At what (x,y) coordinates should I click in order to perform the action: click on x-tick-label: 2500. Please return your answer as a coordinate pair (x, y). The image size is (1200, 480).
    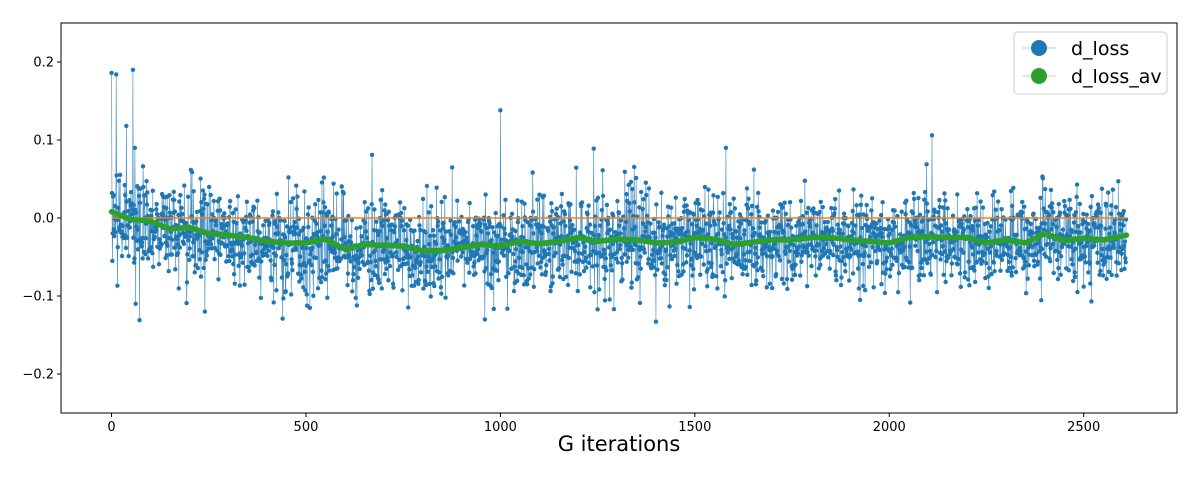
    Looking at the image, I should click on (1083, 427).